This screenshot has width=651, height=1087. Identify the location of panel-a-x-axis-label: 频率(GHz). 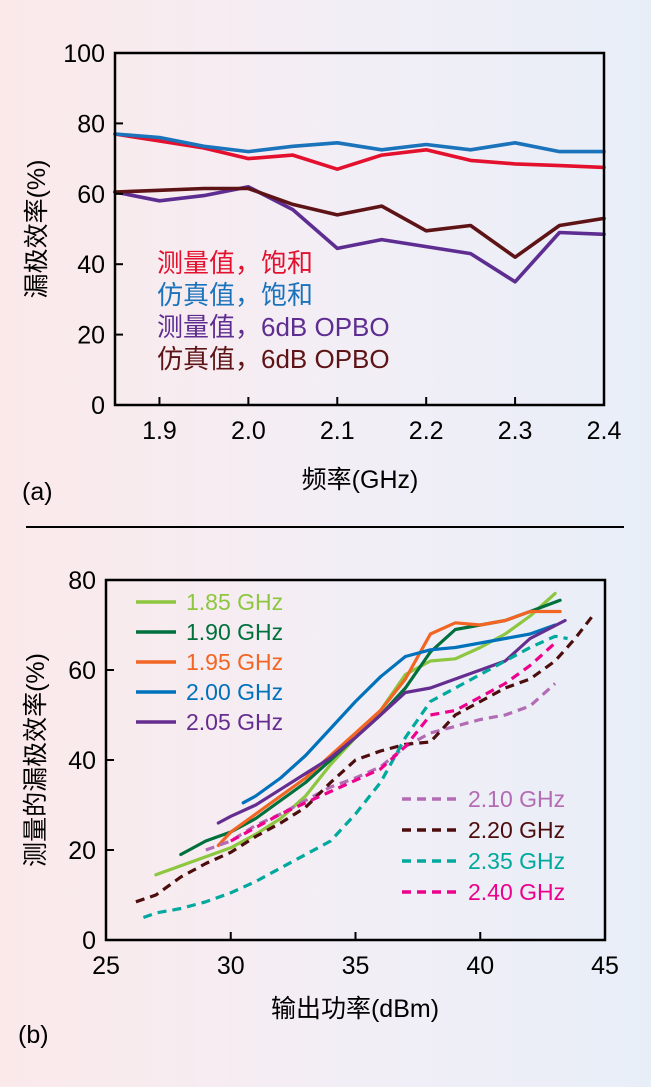
(360, 480).